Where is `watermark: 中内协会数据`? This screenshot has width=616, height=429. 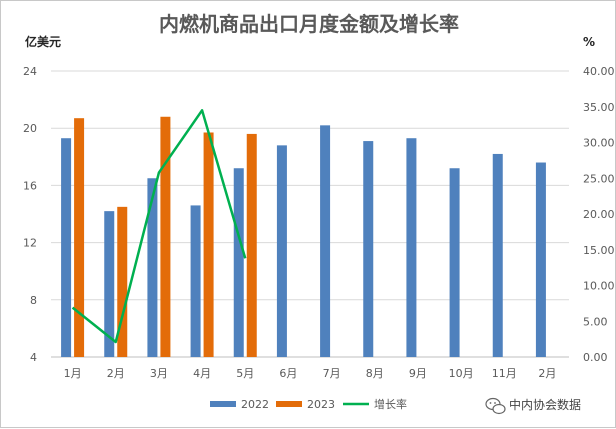
watermark: 中内协会数据 is located at coordinates (533, 406).